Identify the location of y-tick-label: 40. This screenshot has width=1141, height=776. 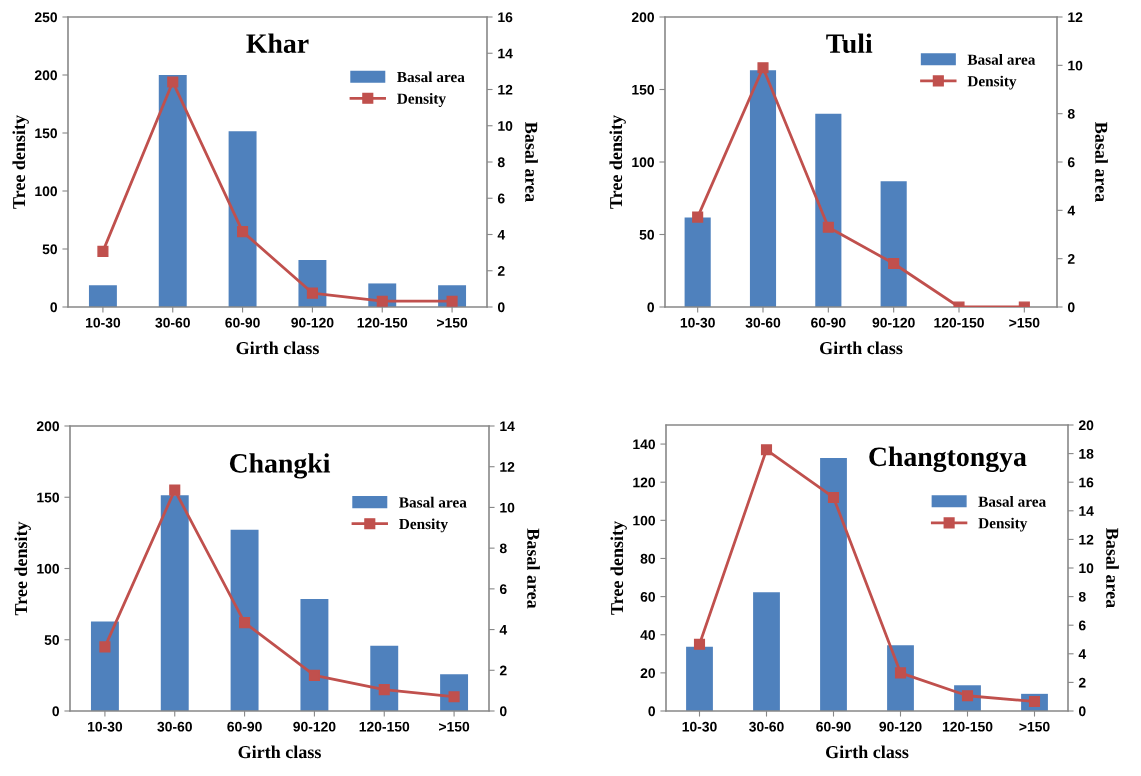
(648, 635).